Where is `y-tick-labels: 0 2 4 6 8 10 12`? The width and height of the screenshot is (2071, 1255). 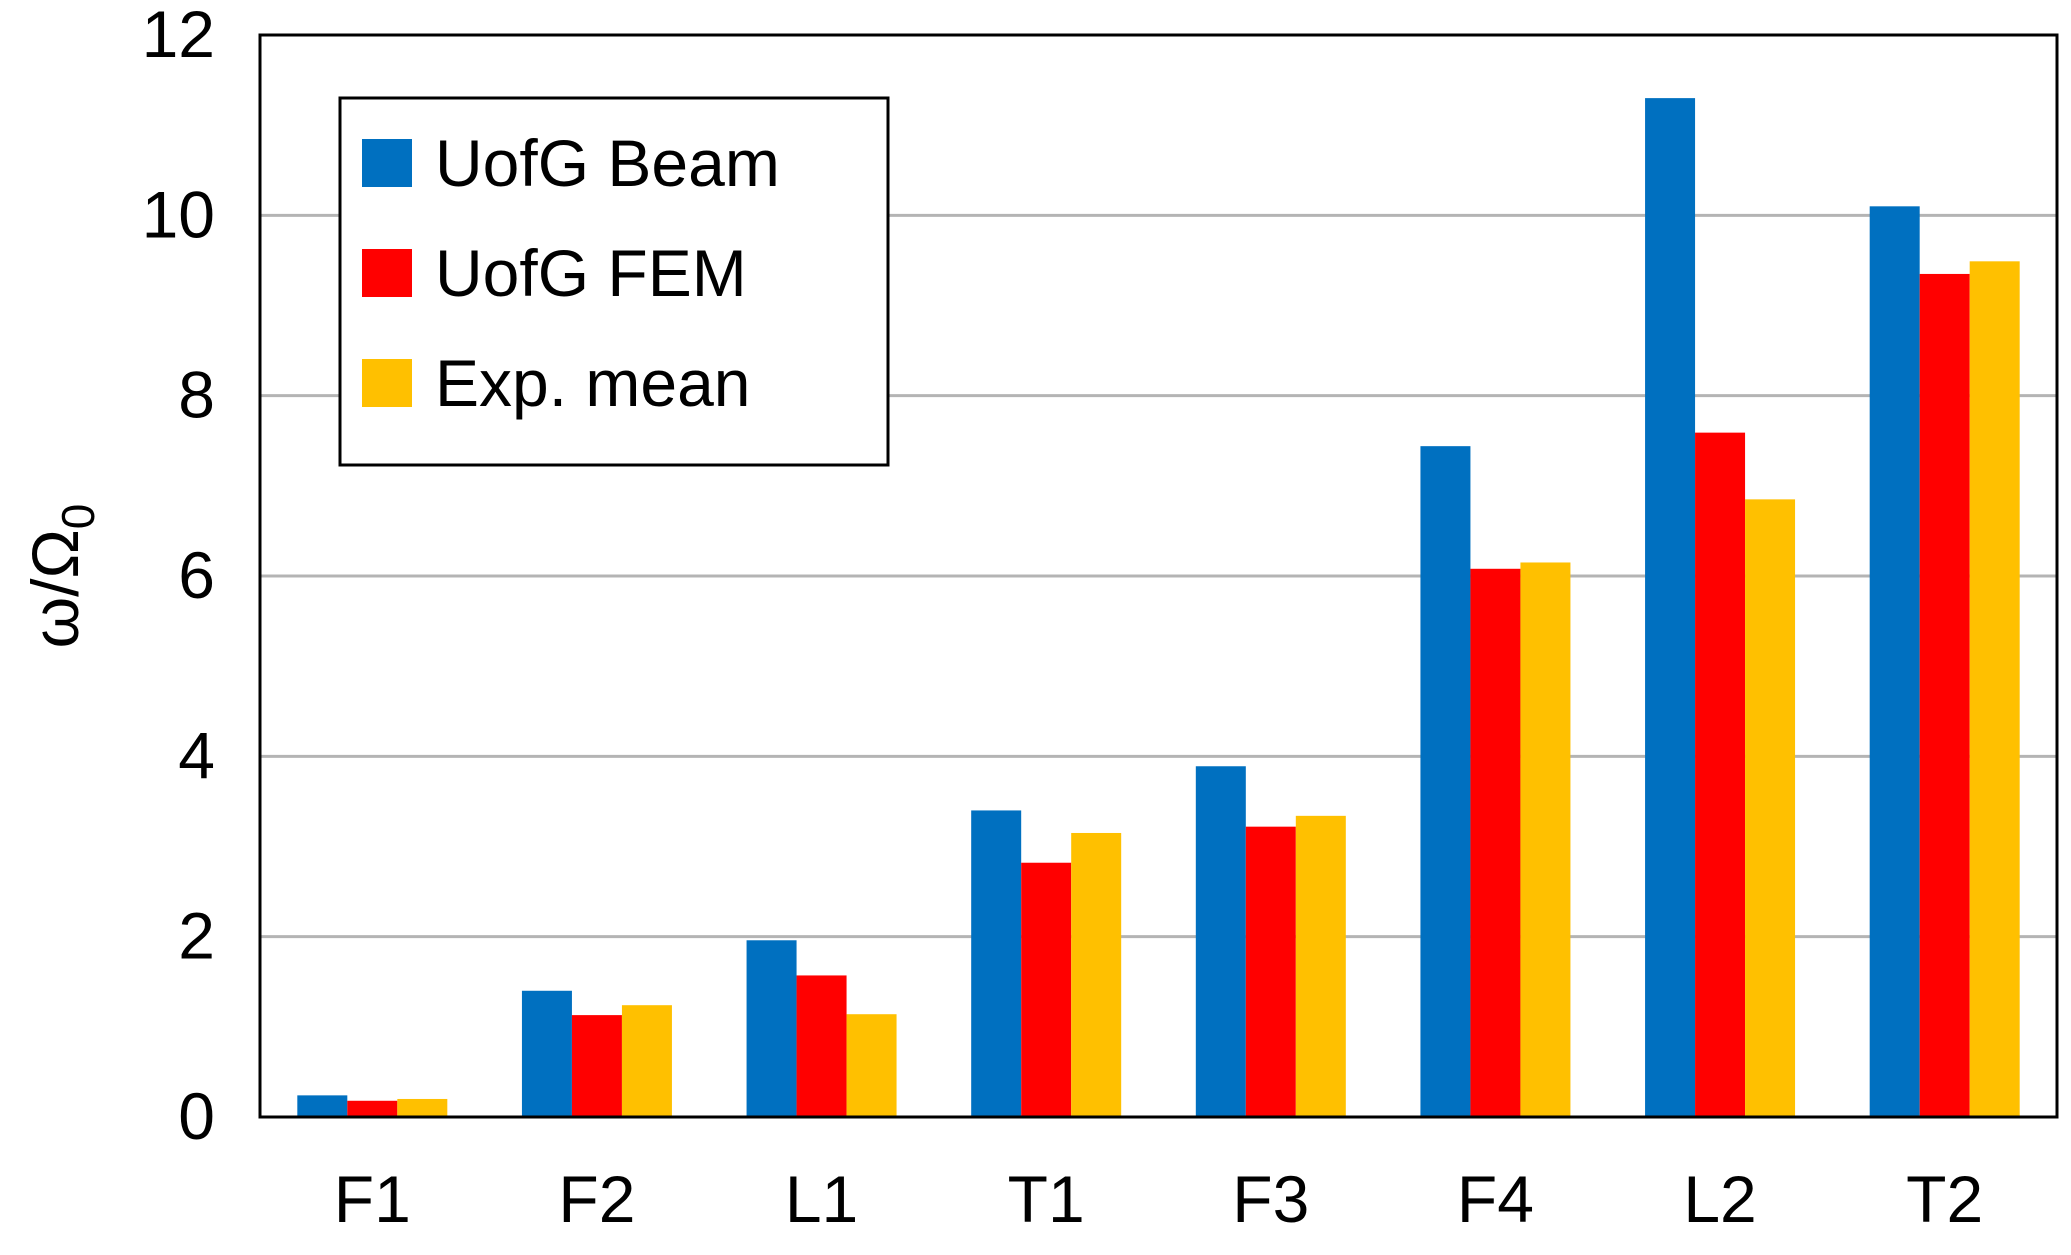
y-tick-labels: 0 2 4 6 8 10 12 is located at coordinates (178, 576).